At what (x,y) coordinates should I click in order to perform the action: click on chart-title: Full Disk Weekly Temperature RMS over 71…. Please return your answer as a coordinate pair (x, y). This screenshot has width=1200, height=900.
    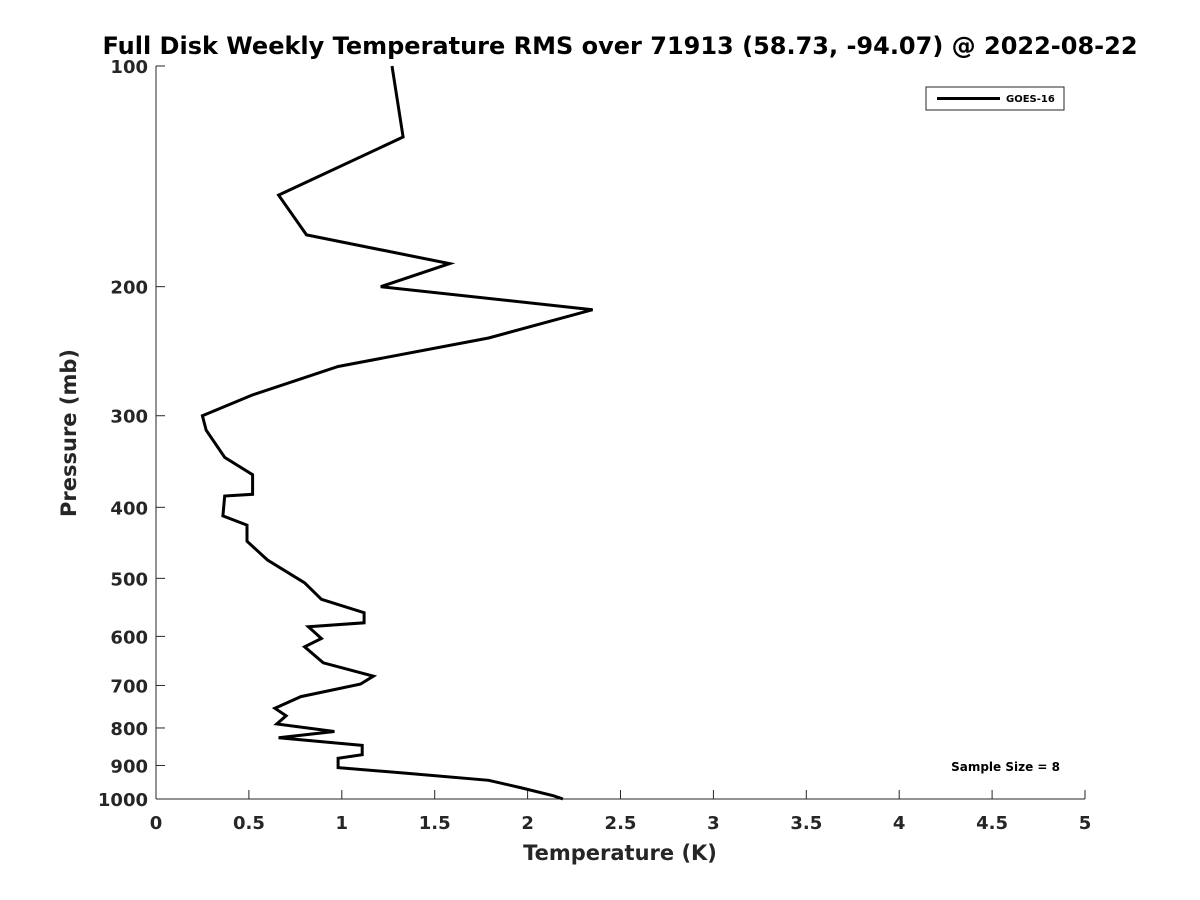
    Looking at the image, I should click on (619, 46).